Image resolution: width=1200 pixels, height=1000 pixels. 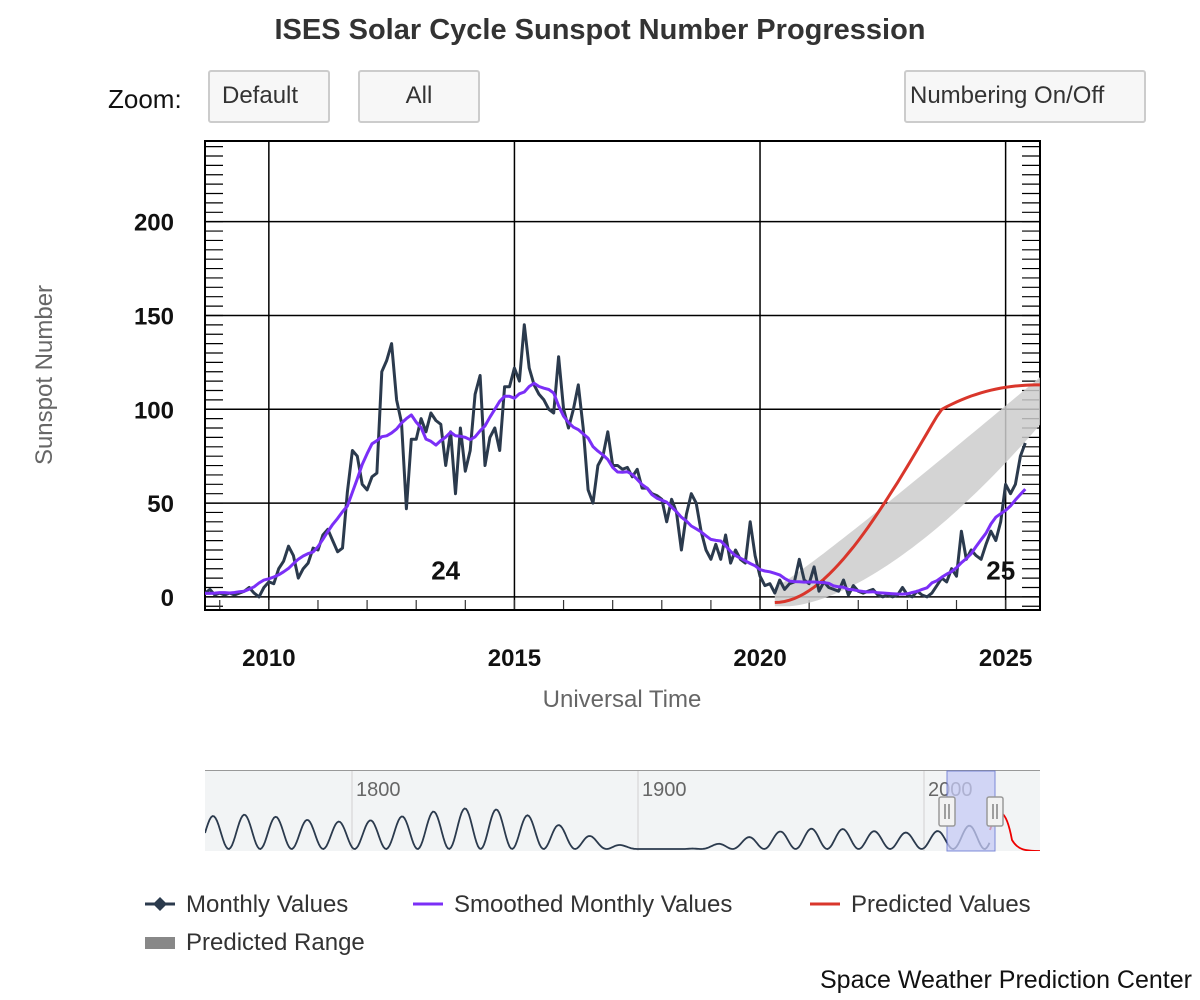 I want to click on legend-item: Smoothed Monthly Values, so click(x=572, y=904).